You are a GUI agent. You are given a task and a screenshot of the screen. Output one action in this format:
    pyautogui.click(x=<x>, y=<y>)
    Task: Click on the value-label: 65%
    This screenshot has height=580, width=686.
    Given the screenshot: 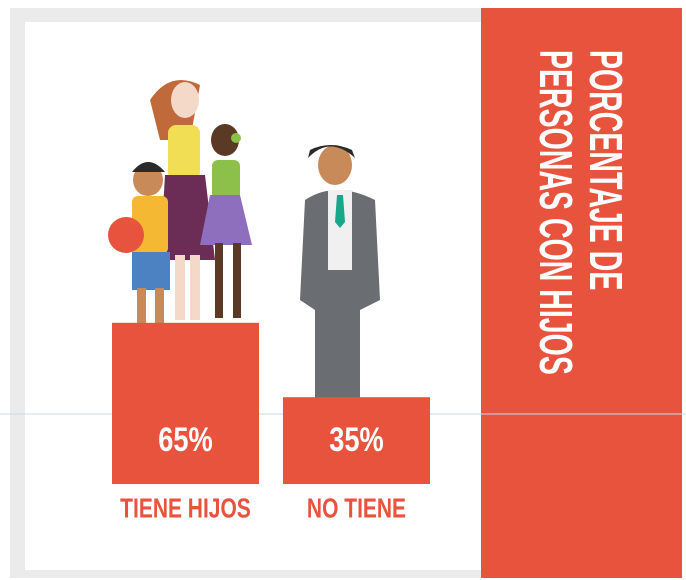 What is the action you would take?
    pyautogui.click(x=185, y=439)
    